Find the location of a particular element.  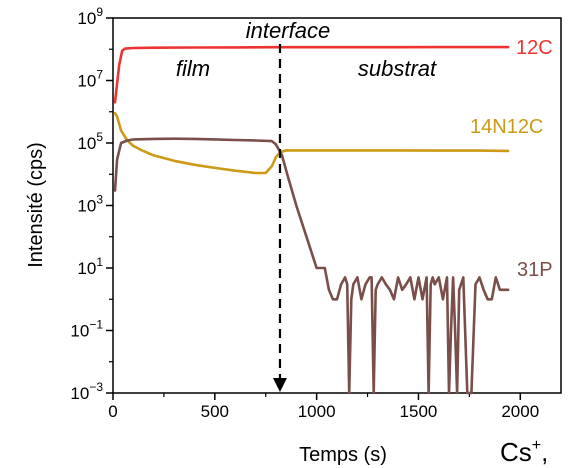

annotation-interface: interface is located at coordinates (288, 30).